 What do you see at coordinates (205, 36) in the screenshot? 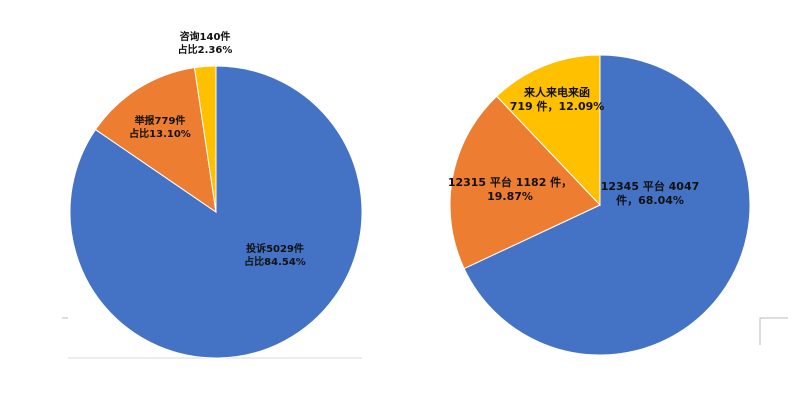
I see `data-label-line: 咨询140件` at bounding box center [205, 36].